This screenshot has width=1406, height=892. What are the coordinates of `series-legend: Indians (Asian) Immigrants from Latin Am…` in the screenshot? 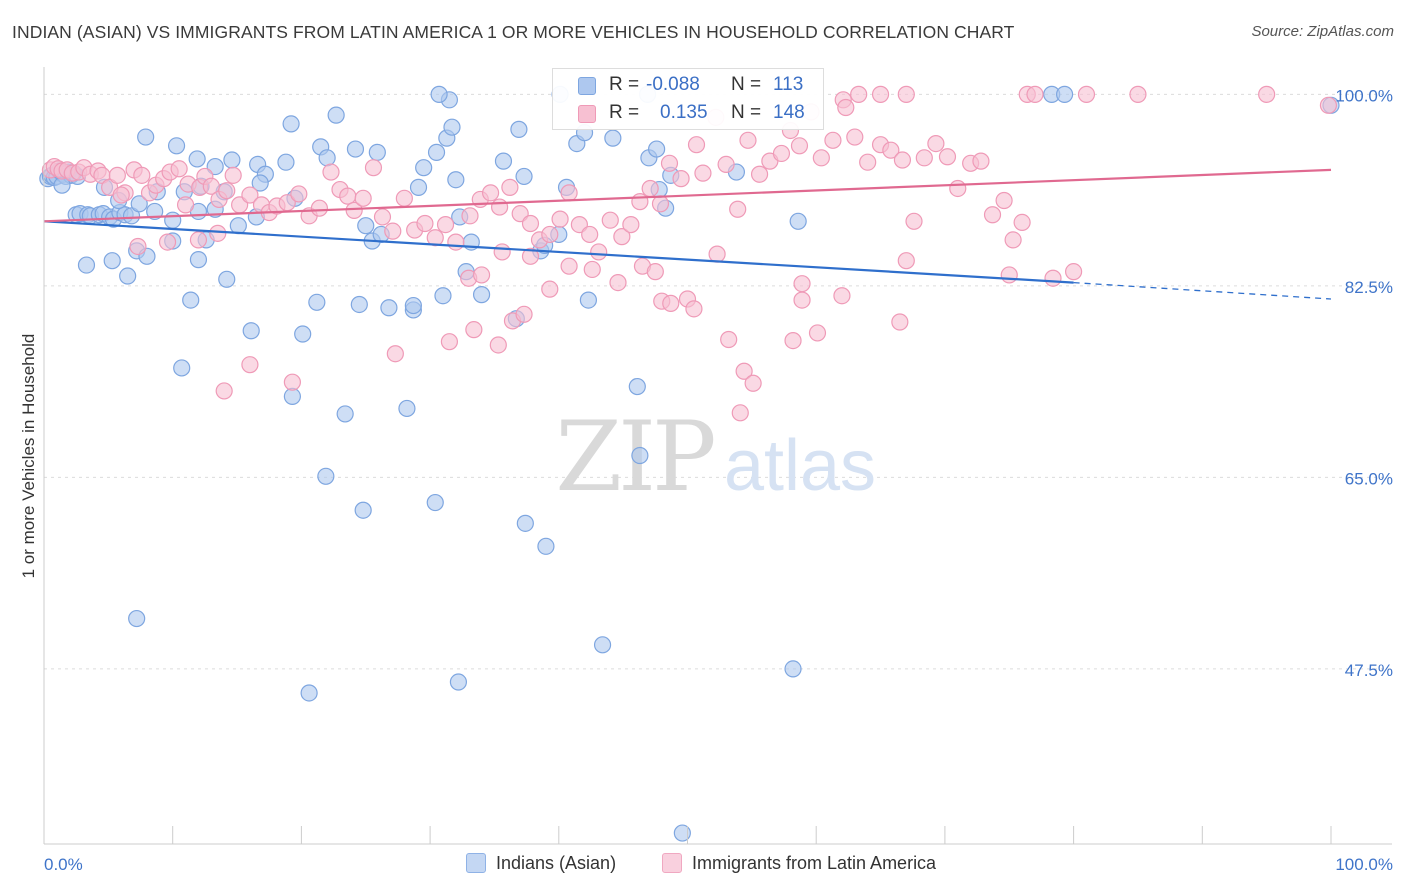 It's located at (703, 865).